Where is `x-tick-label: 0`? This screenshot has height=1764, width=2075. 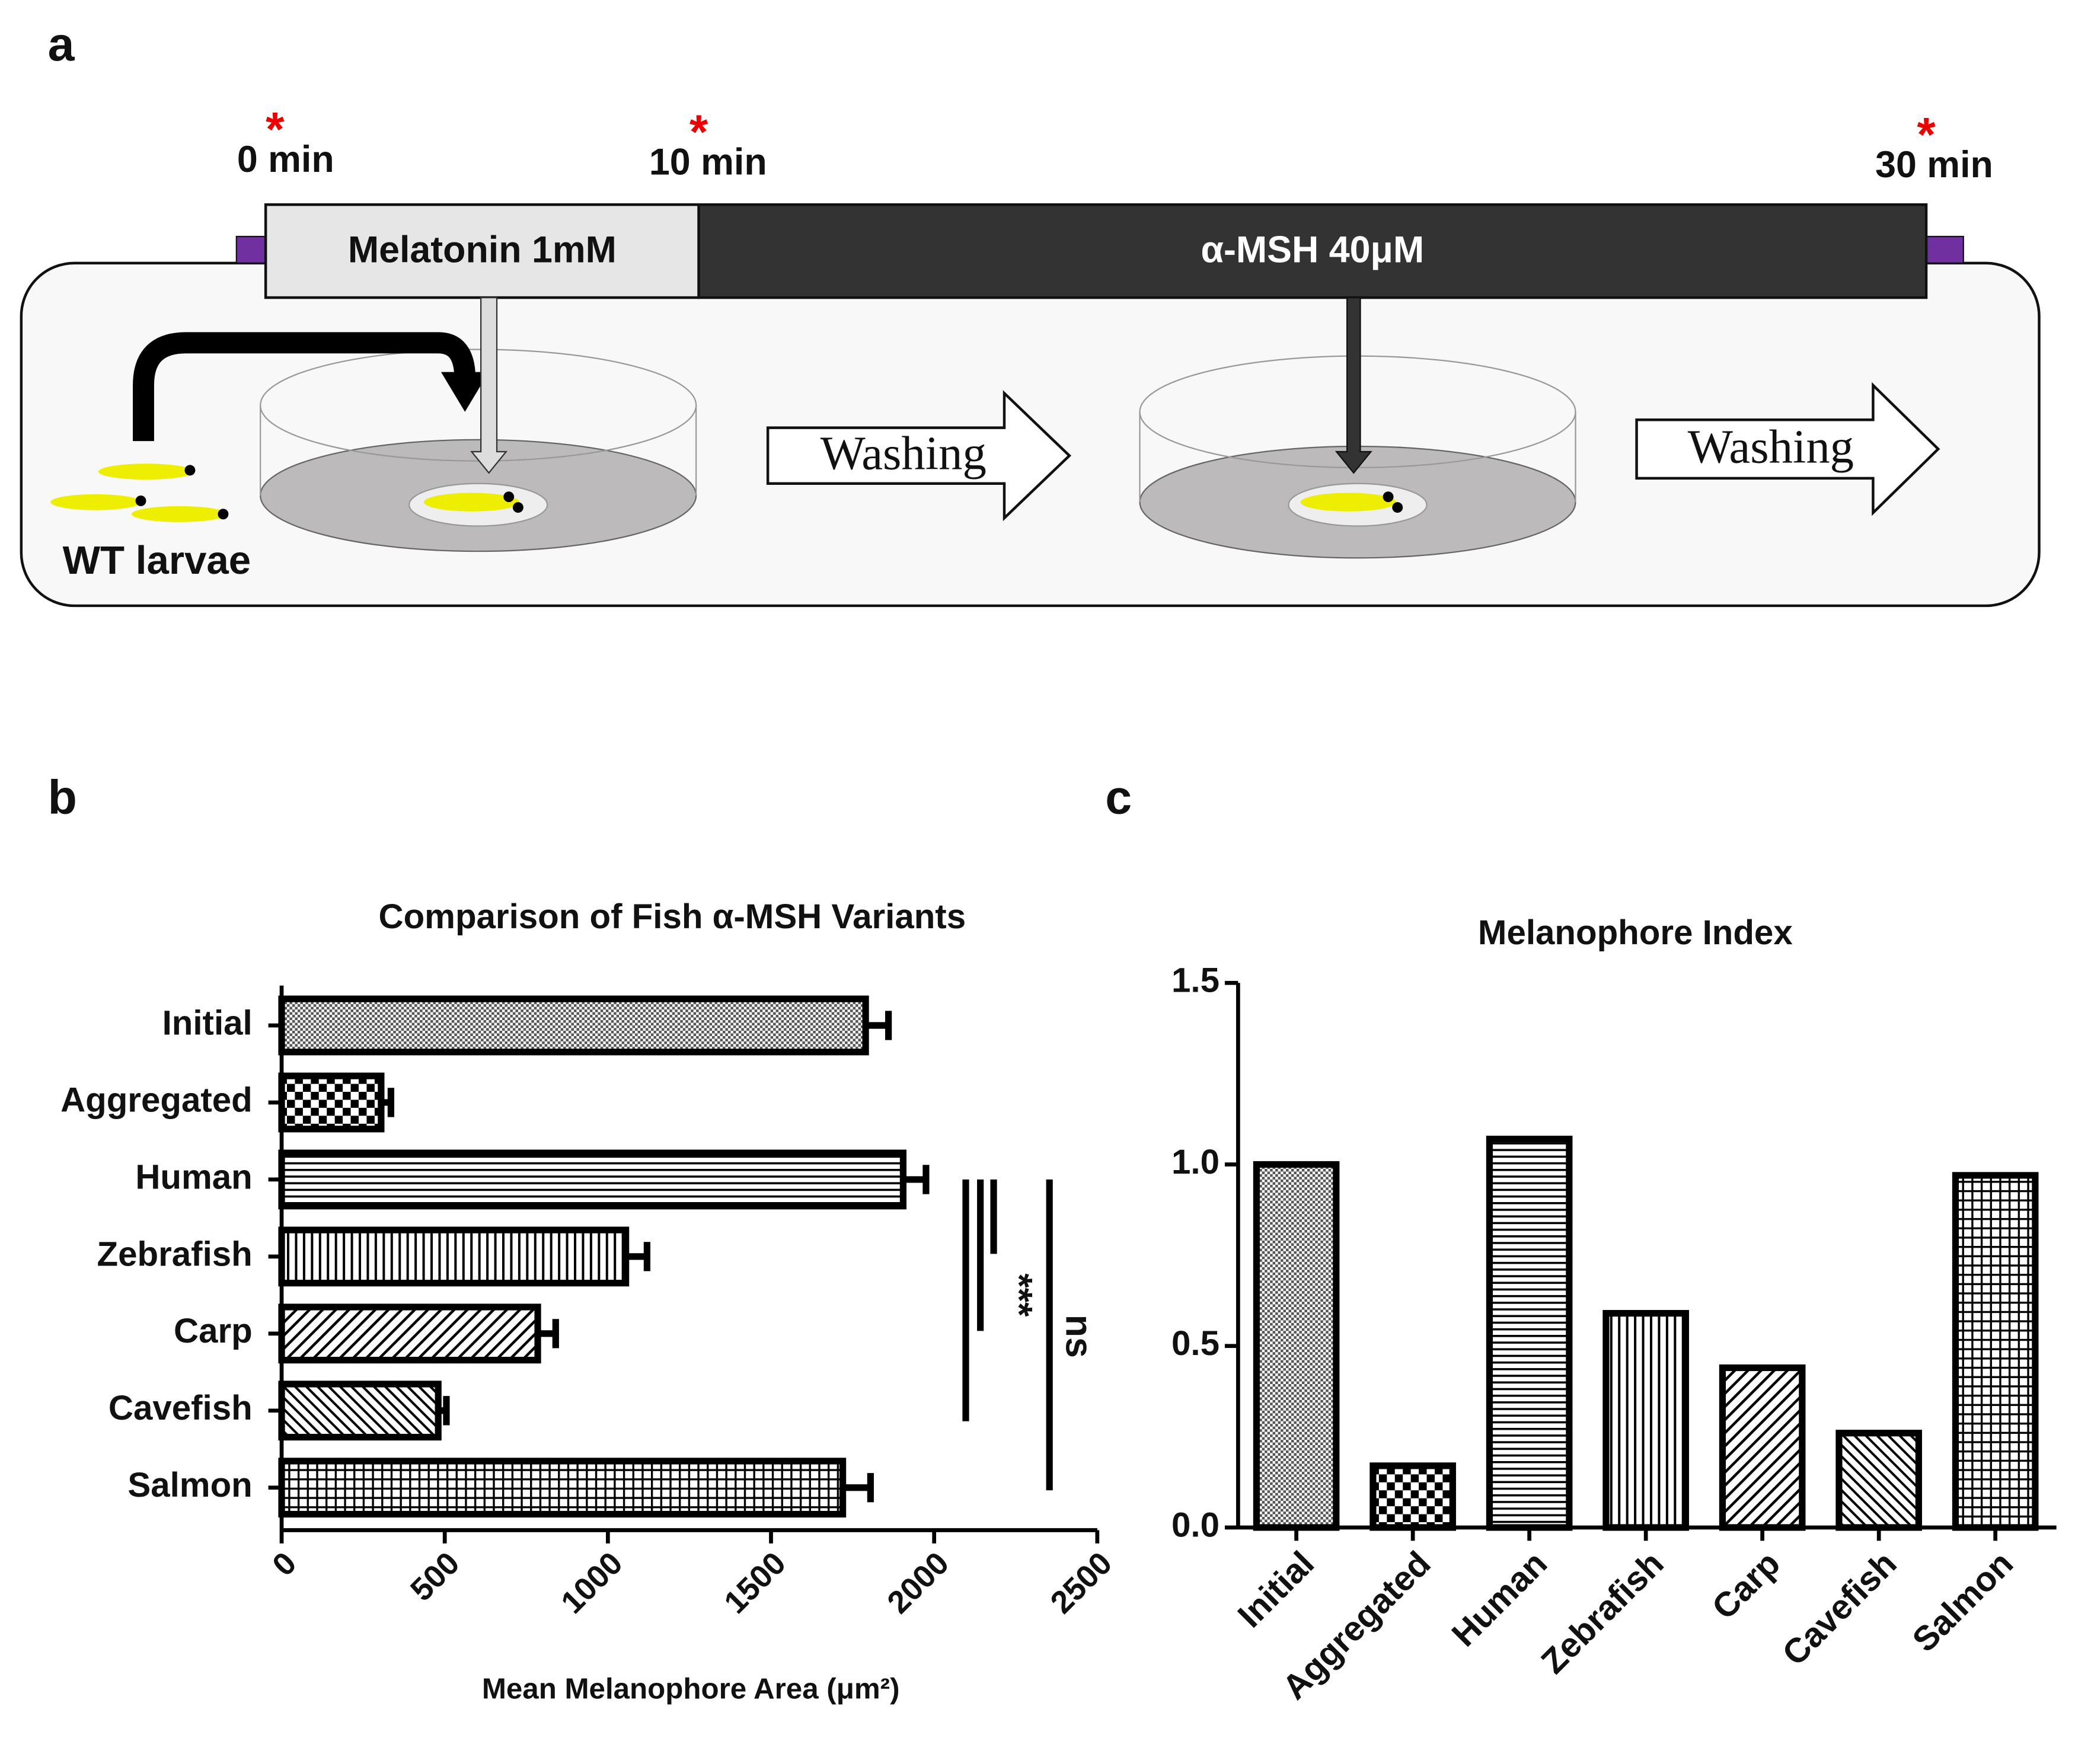 x-tick-label: 0 is located at coordinates (285, 1564).